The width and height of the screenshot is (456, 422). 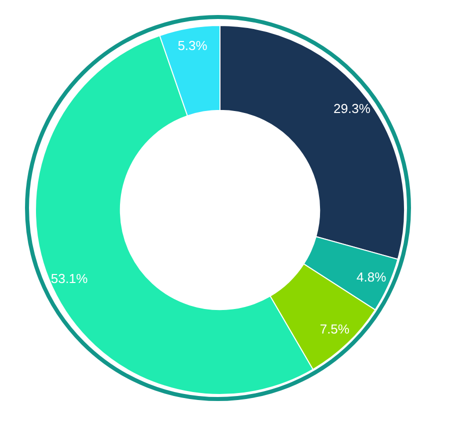 What do you see at coordinates (352, 108) in the screenshot?
I see `data-label: 29.3%` at bounding box center [352, 108].